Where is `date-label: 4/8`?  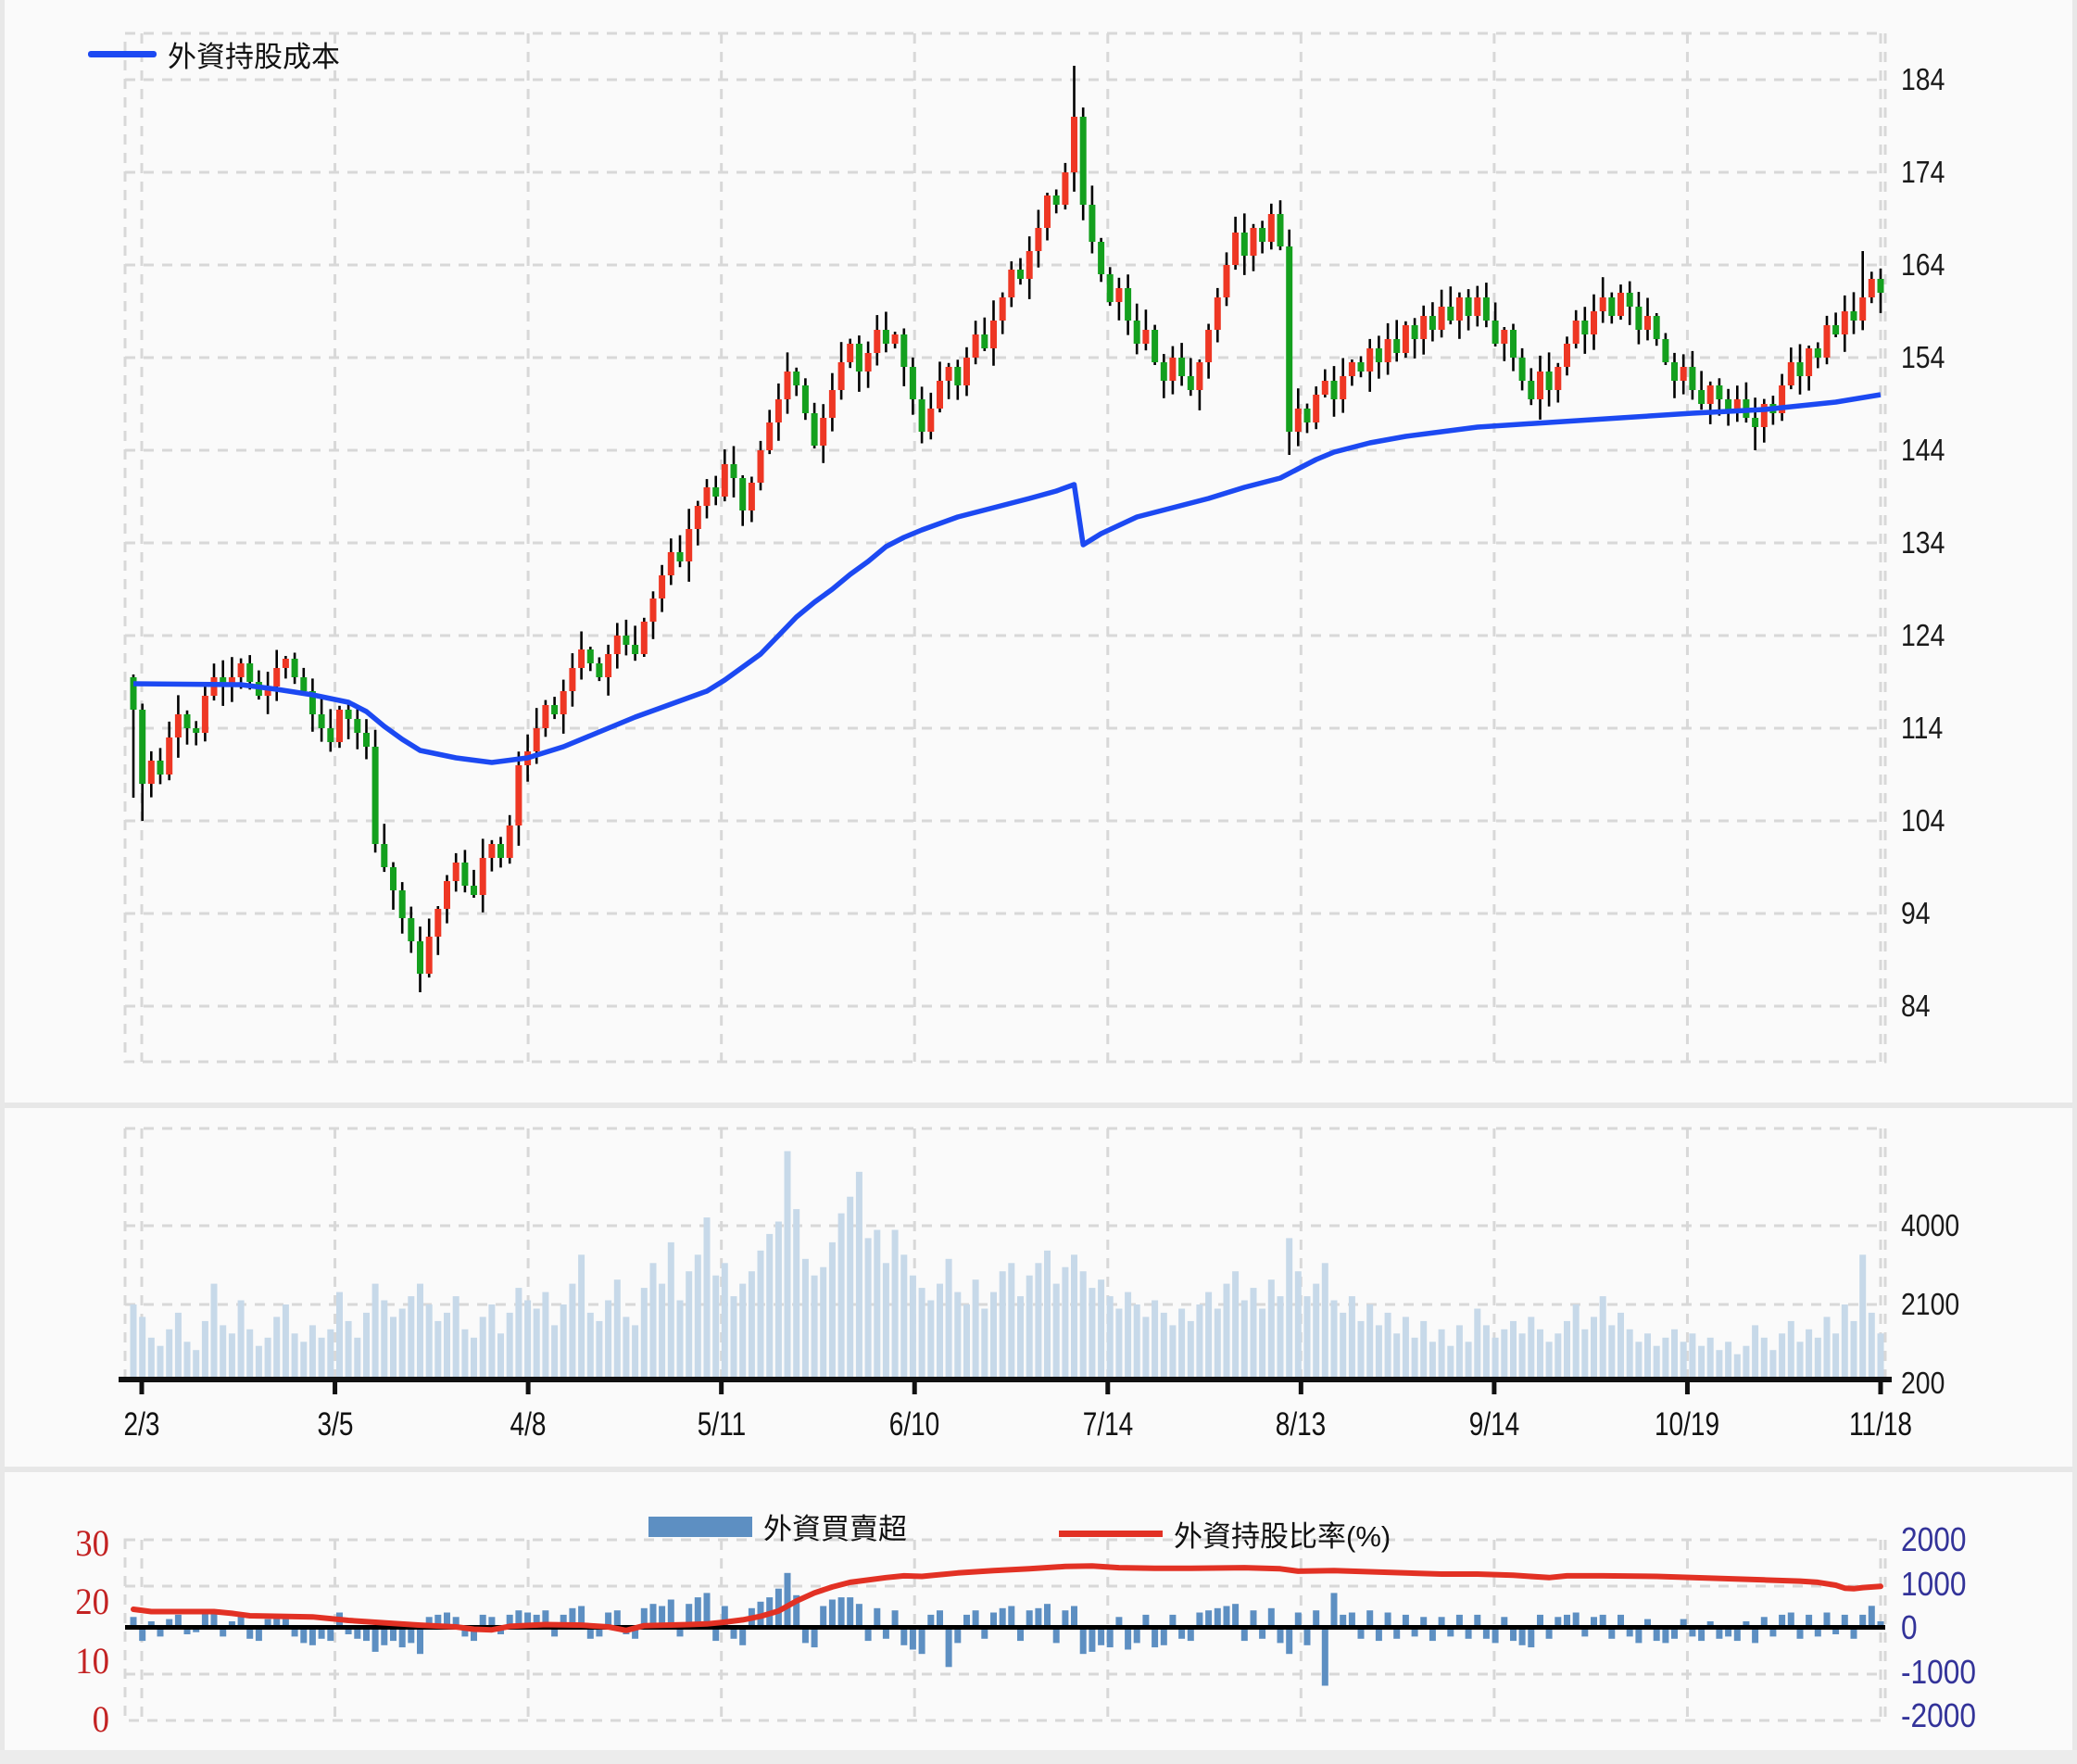
date-label: 4/8 is located at coordinates (528, 1424).